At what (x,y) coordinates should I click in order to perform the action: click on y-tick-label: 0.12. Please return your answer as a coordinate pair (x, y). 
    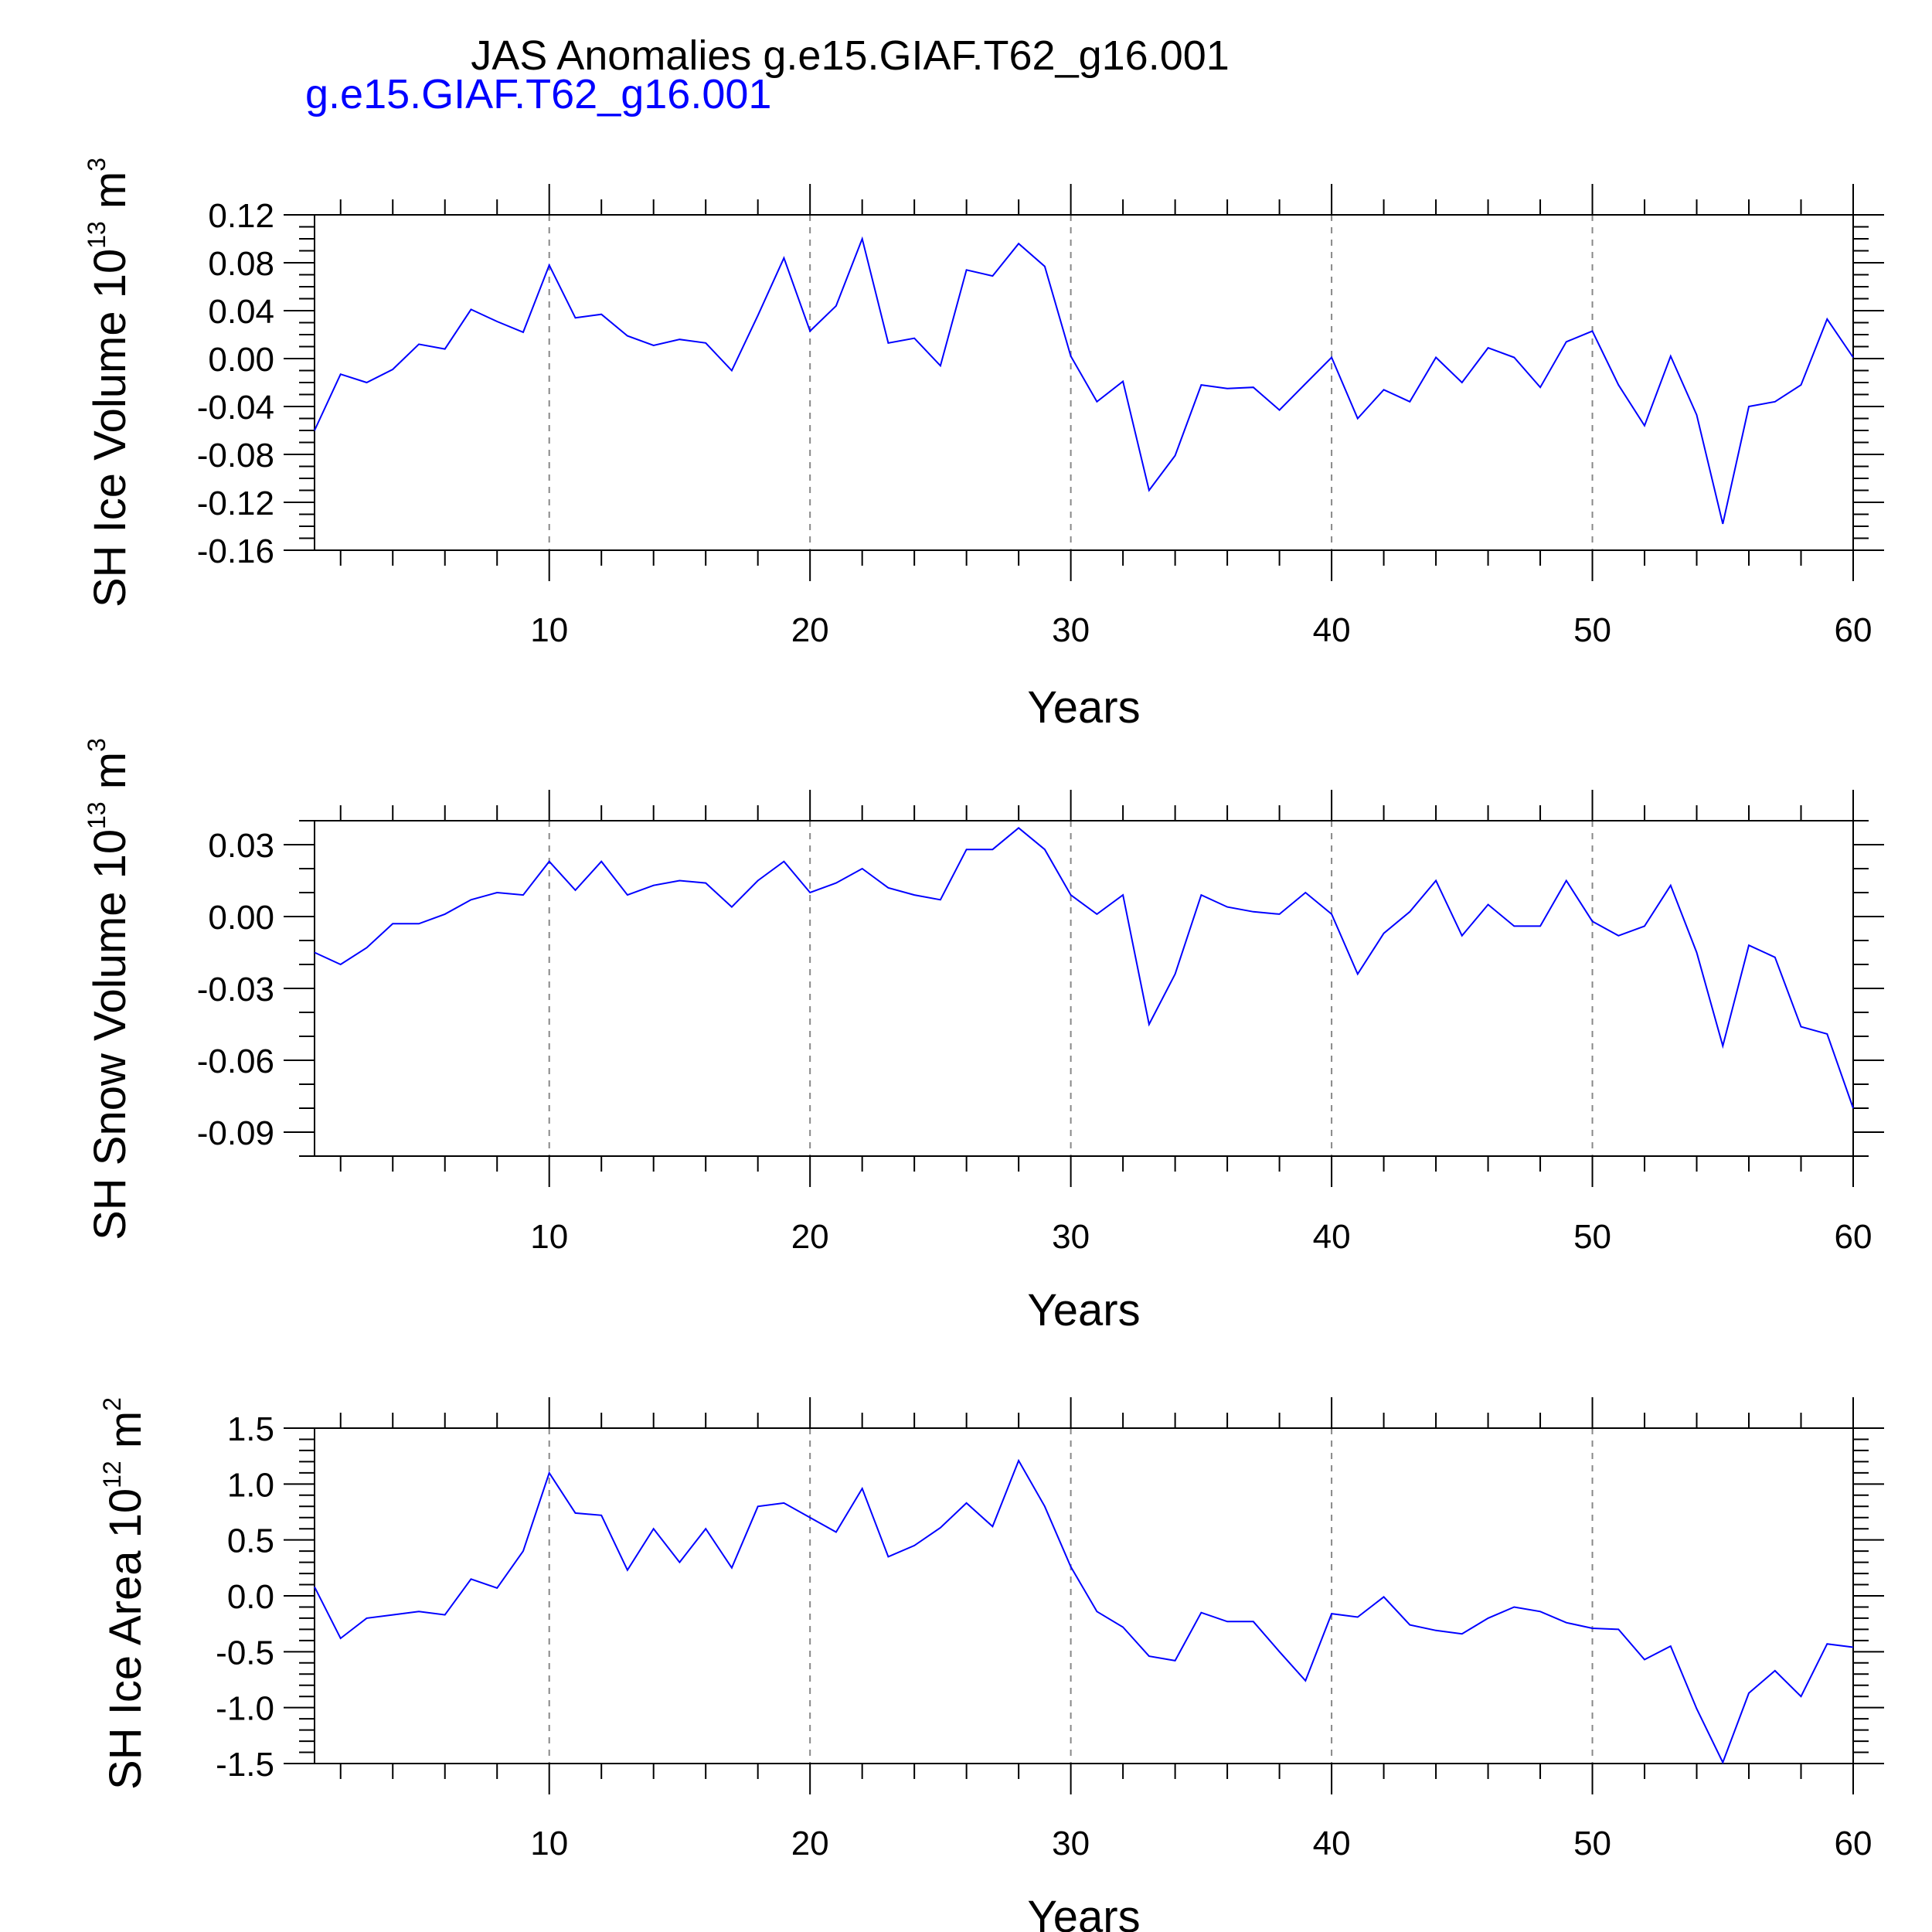
    Looking at the image, I should click on (241, 216).